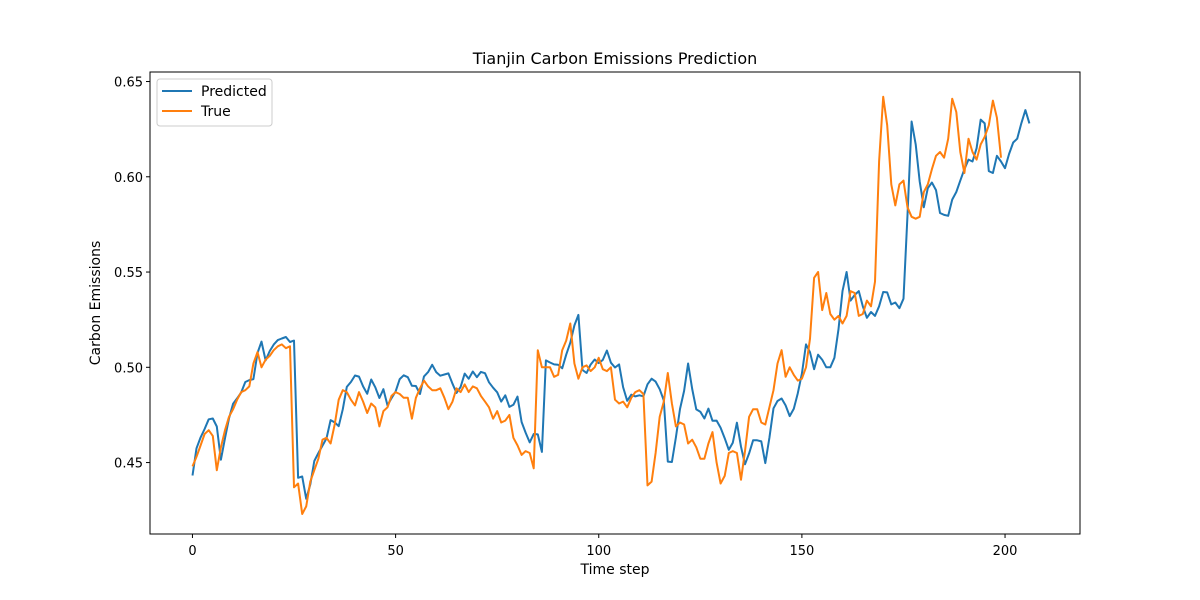 The height and width of the screenshot is (600, 1200). What do you see at coordinates (128, 464) in the screenshot?
I see `y-tick-label: 0.45` at bounding box center [128, 464].